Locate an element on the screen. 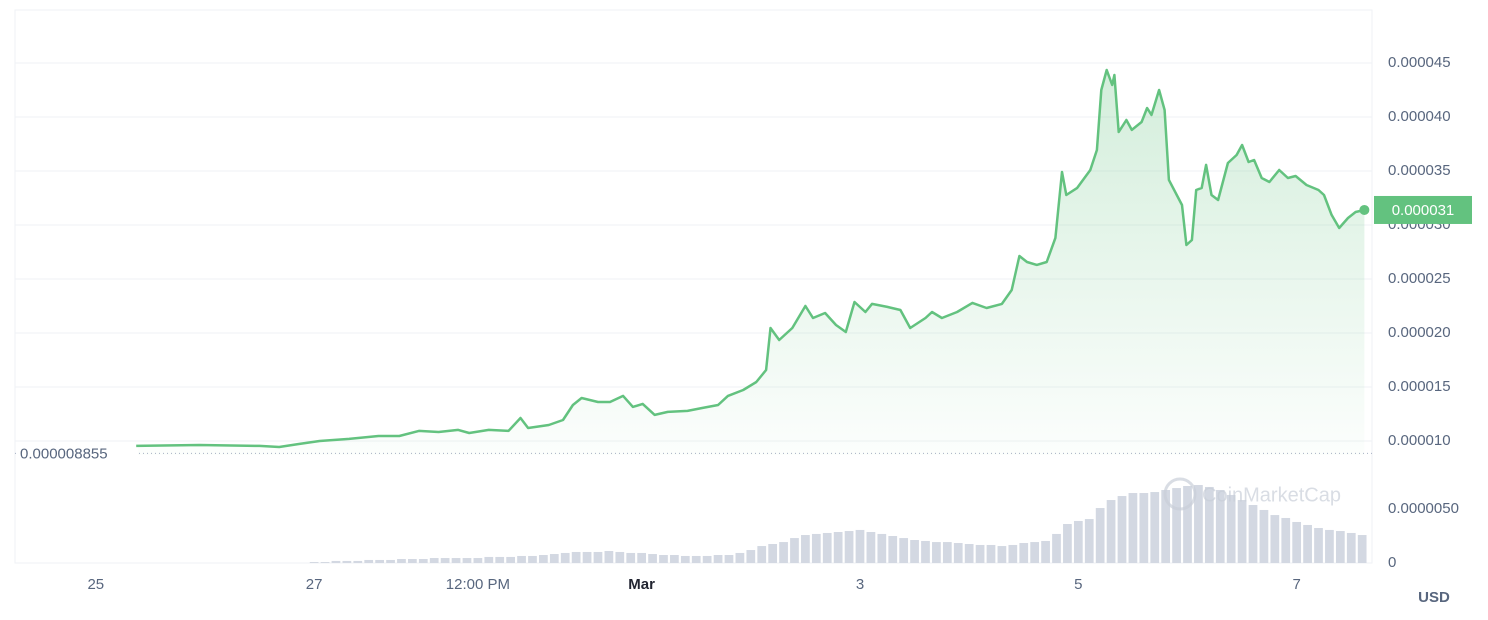 The image size is (1488, 620). watermark-logo is located at coordinates (1180, 494).